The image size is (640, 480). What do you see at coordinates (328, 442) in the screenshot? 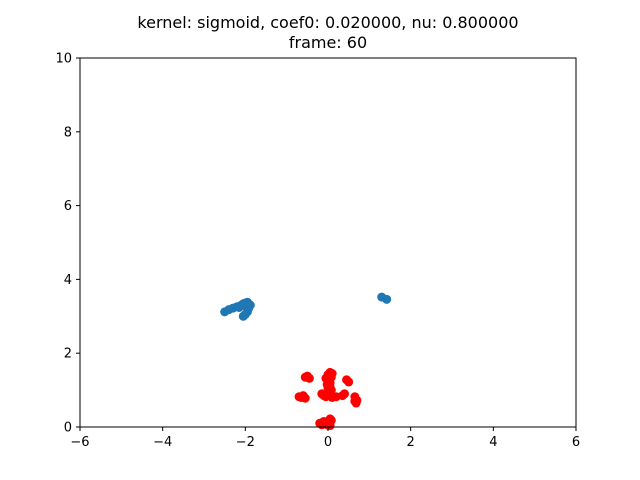
I see `x-tick-label: 0` at bounding box center [328, 442].